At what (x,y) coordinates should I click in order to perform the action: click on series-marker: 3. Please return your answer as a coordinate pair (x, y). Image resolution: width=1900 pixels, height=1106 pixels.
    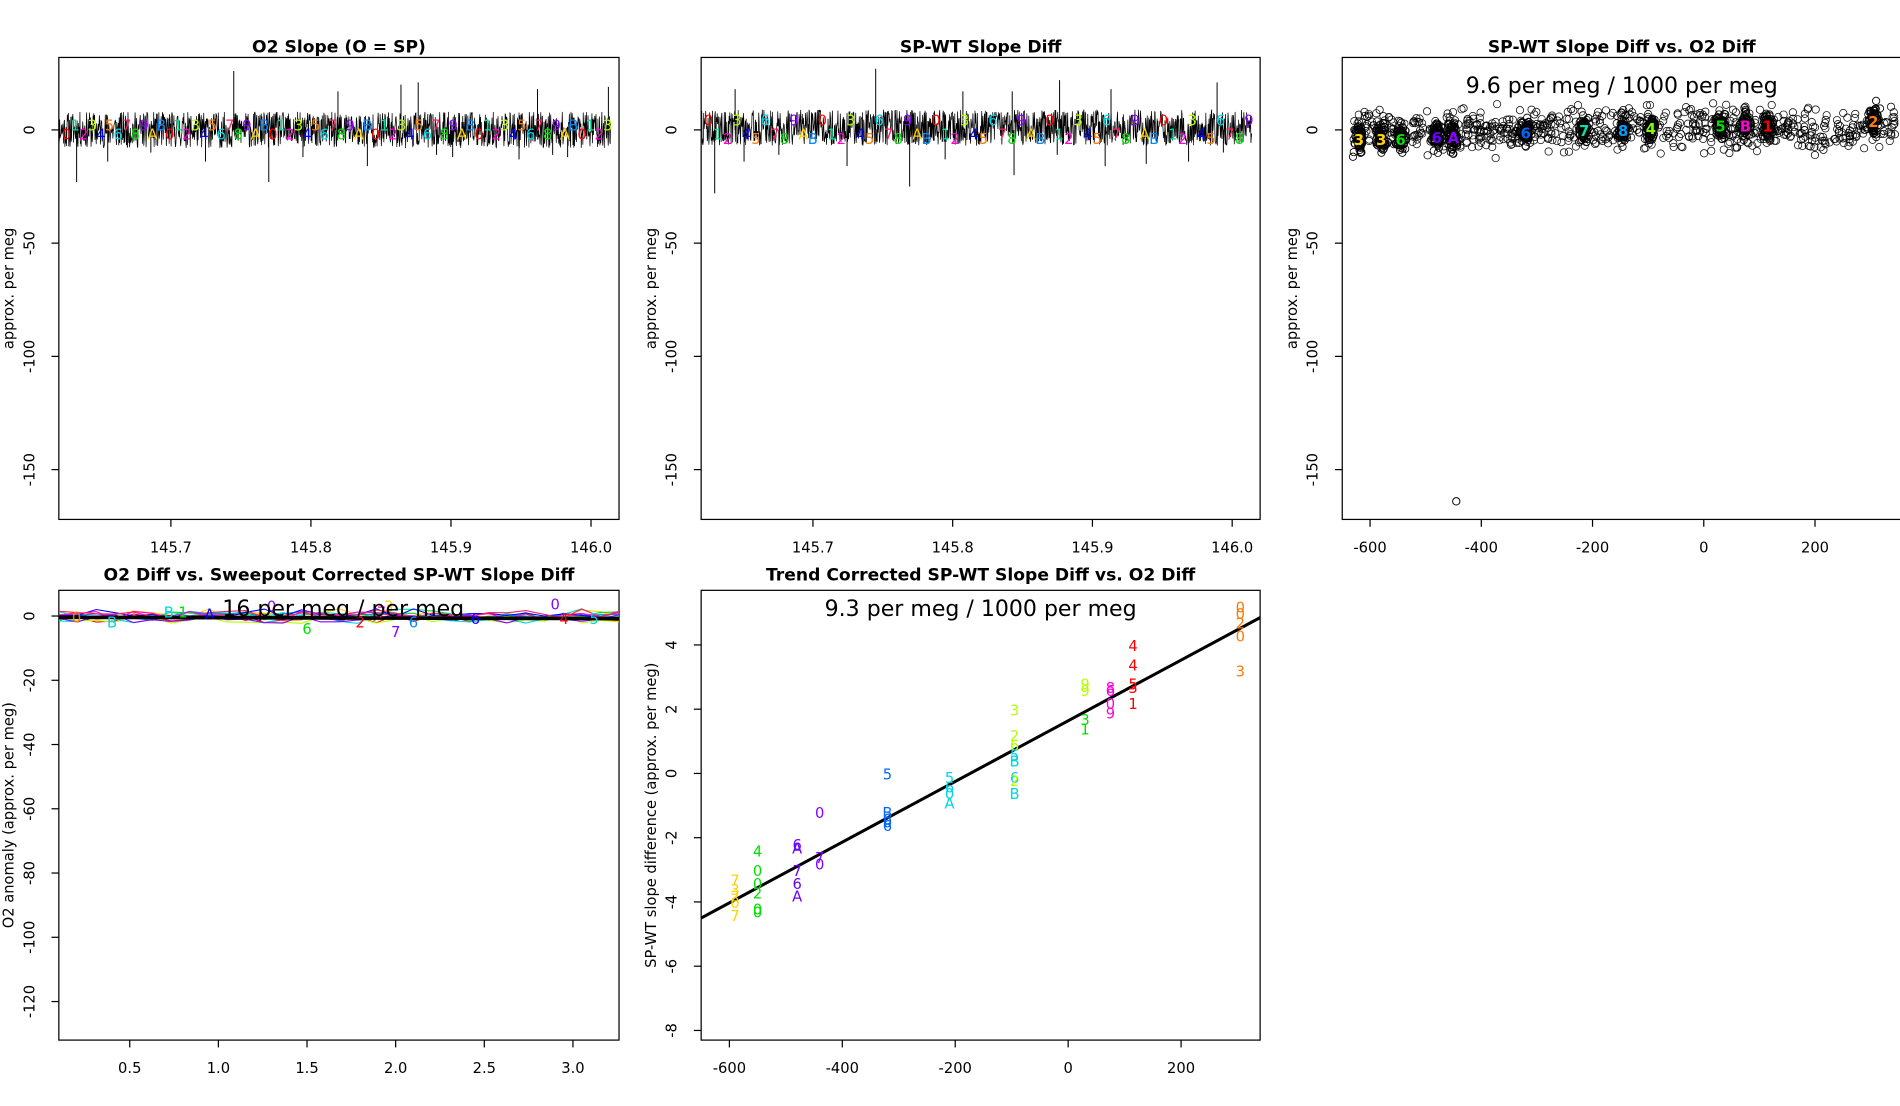
    Looking at the image, I should click on (736, 121).